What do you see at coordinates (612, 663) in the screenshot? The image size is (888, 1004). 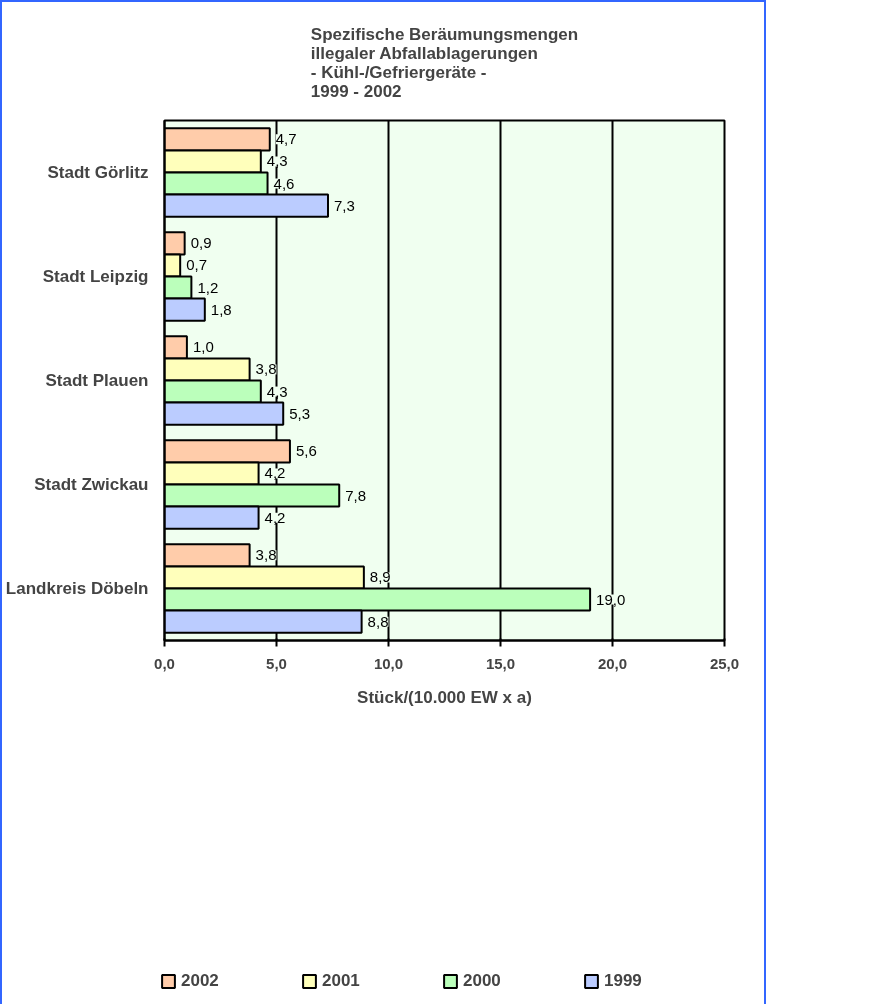 I see `x-tick-label: 20,0` at bounding box center [612, 663].